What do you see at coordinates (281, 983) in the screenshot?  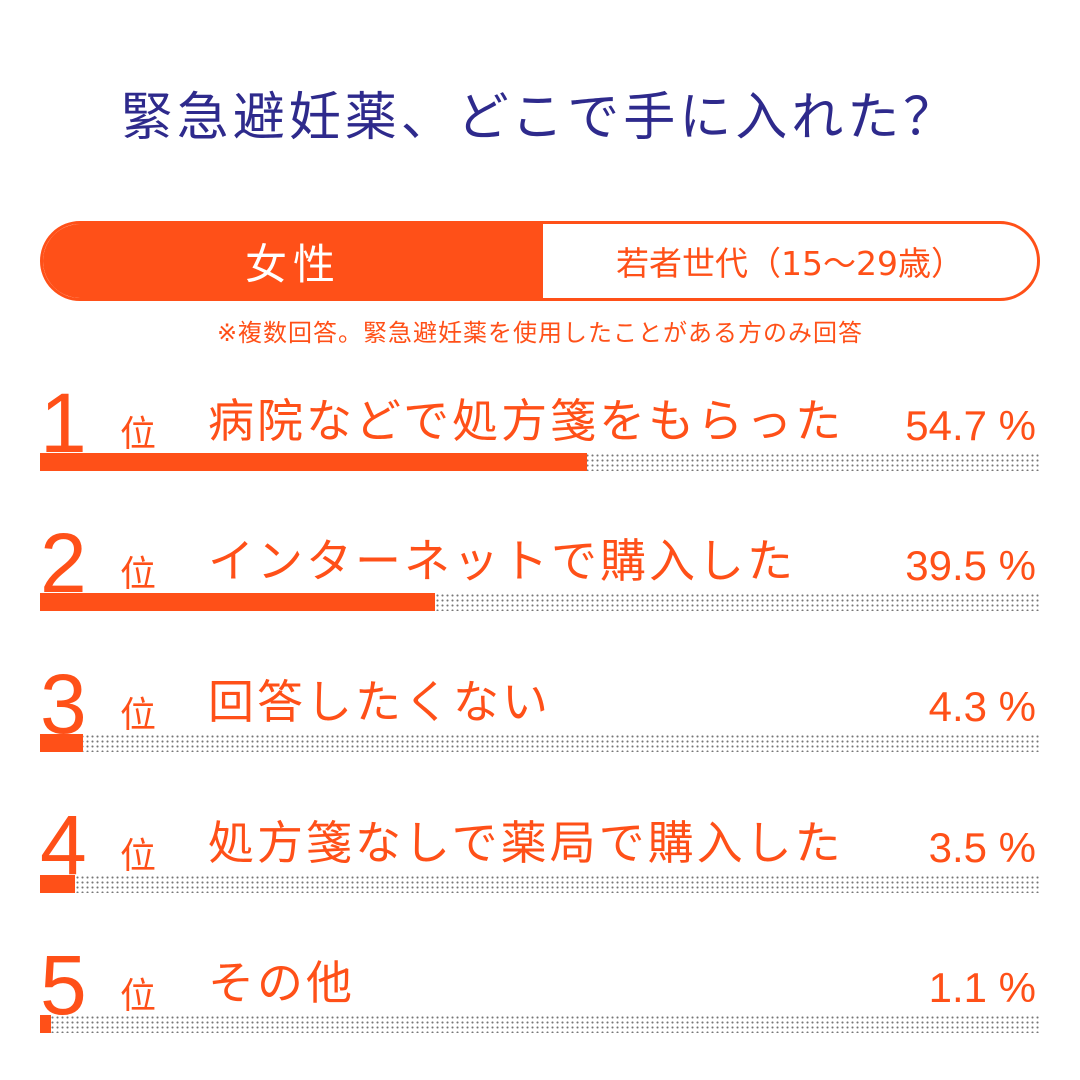 I see `category-label: その他` at bounding box center [281, 983].